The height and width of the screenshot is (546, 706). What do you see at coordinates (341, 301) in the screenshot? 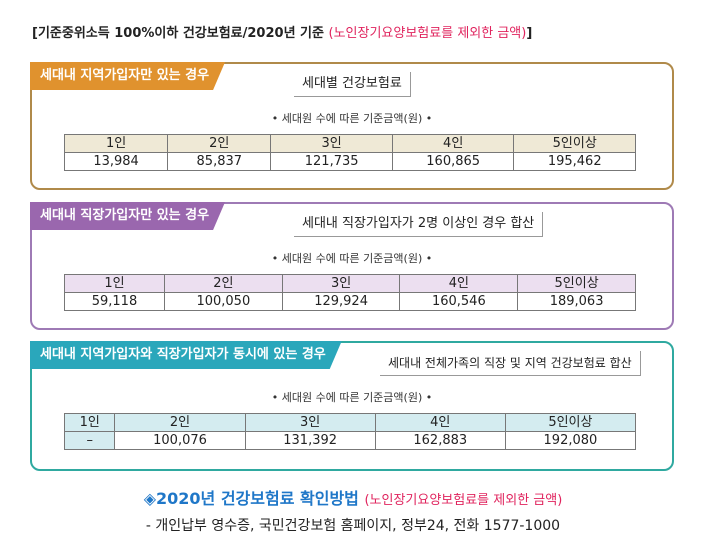
I see `value-cell: 129,924` at bounding box center [341, 301].